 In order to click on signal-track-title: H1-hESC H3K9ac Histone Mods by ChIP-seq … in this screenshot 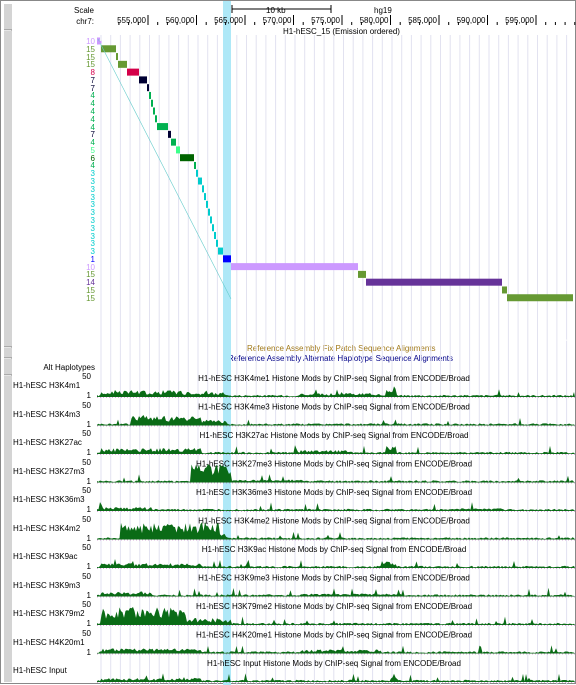, I will do `click(334, 549)`.